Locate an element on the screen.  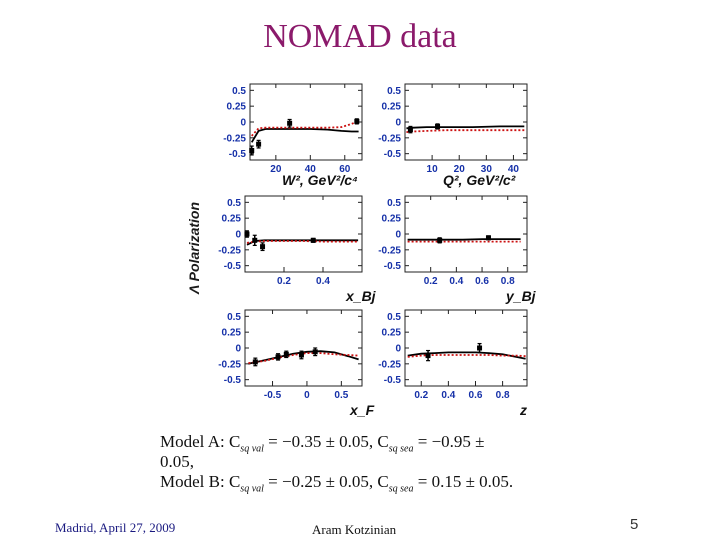
x-tick-label: 10 is located at coordinates (433, 169).